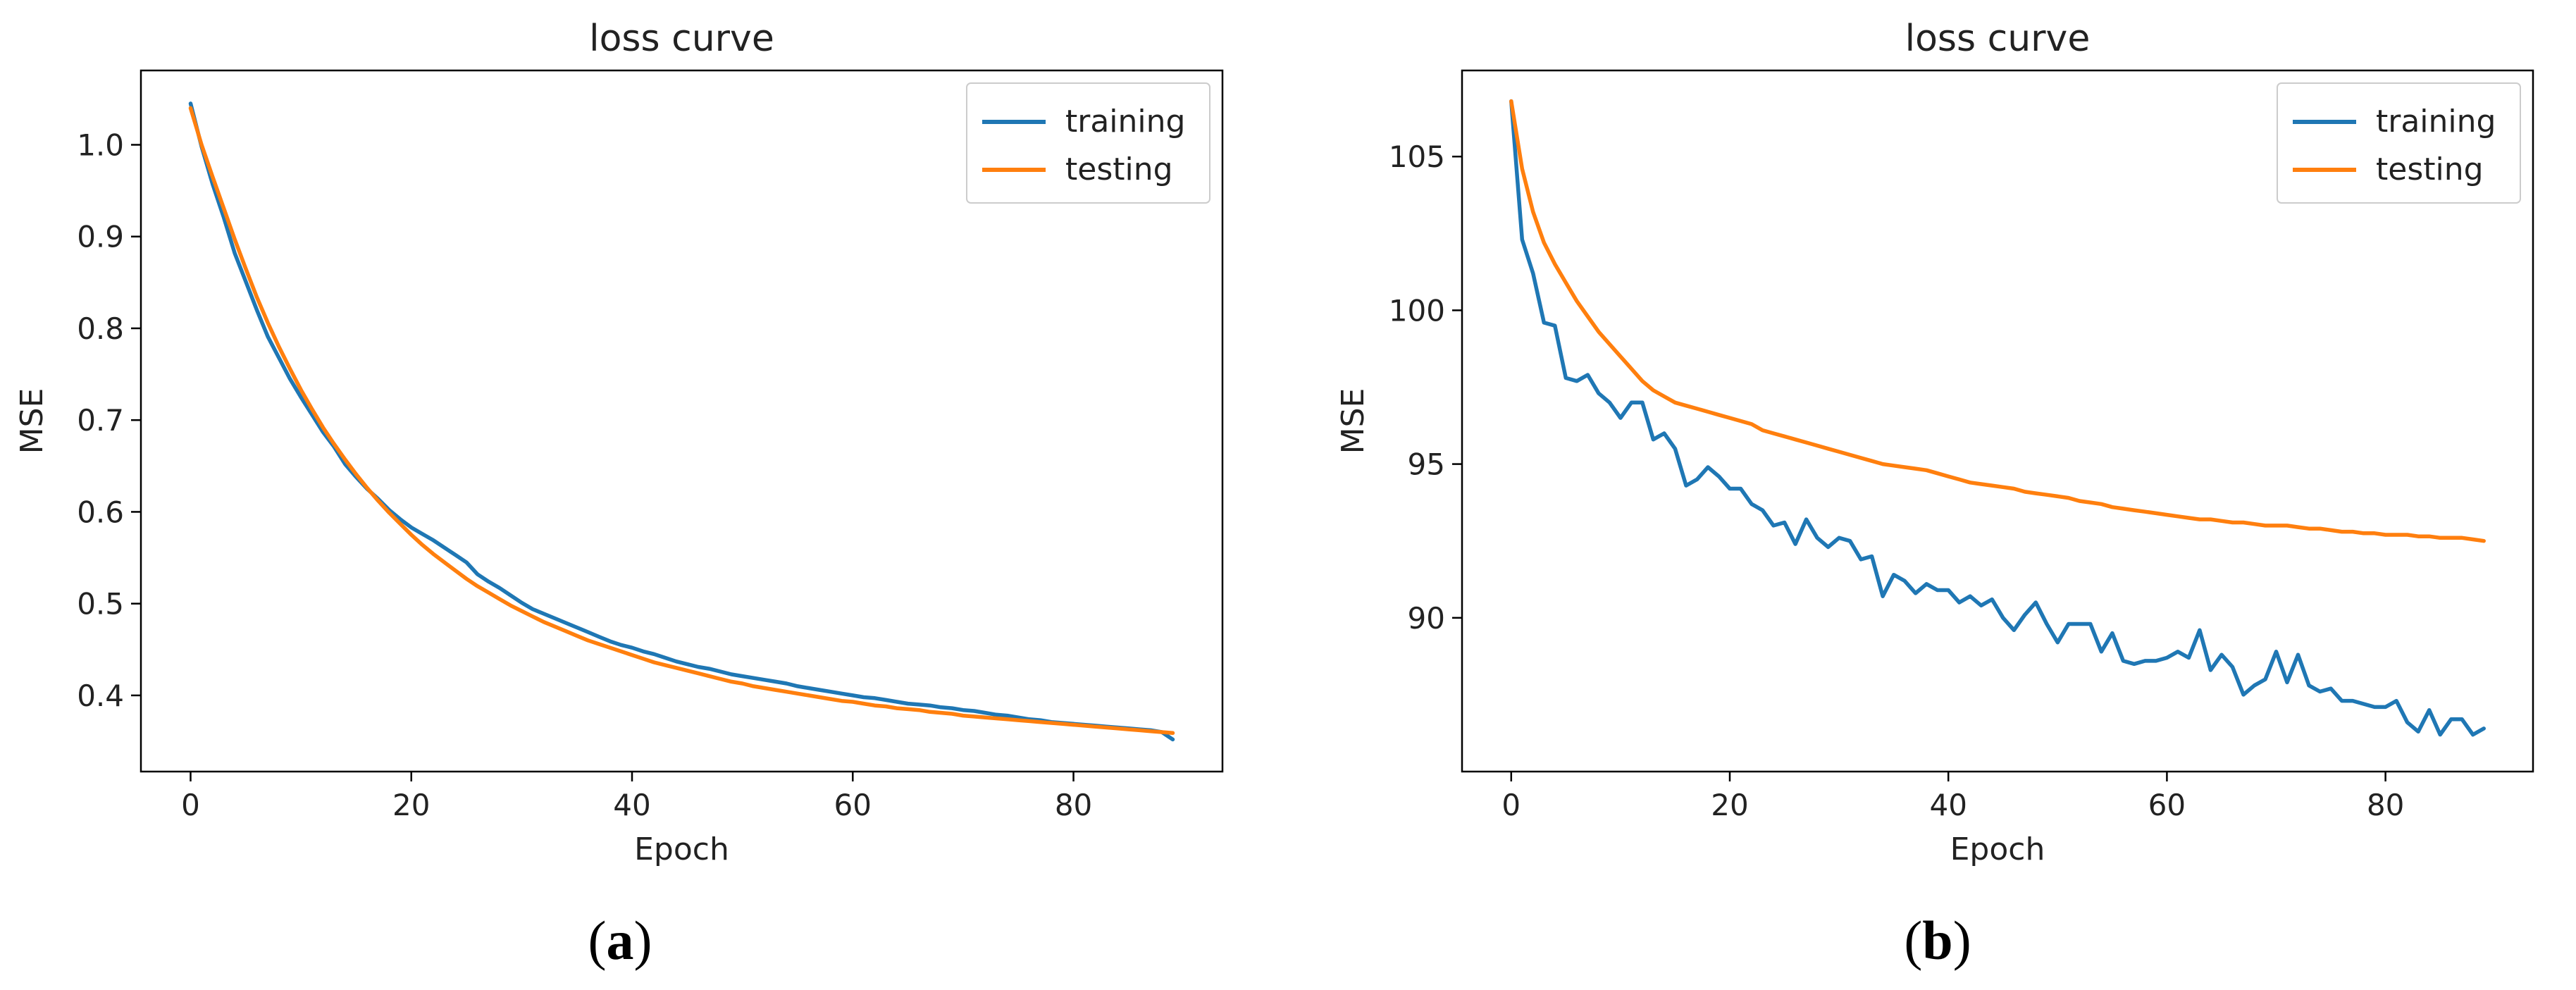  Describe the element at coordinates (1426, 618) in the screenshot. I see `y-tick-label: 90` at that location.